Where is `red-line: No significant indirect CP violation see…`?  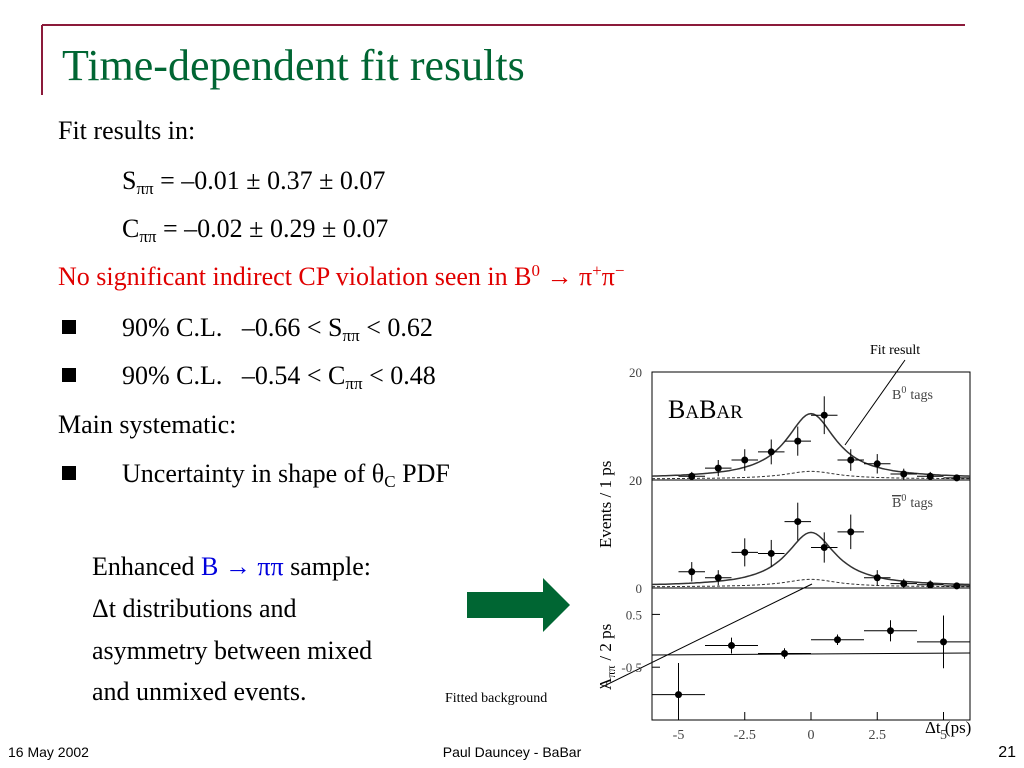 red-line: No significant indirect CP violation see… is located at coordinates (341, 277).